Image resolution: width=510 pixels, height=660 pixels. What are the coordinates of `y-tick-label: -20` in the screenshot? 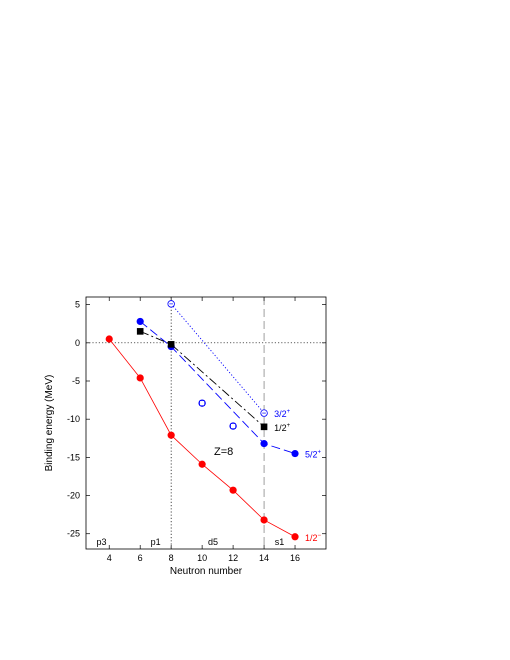 It's located at (73, 496).